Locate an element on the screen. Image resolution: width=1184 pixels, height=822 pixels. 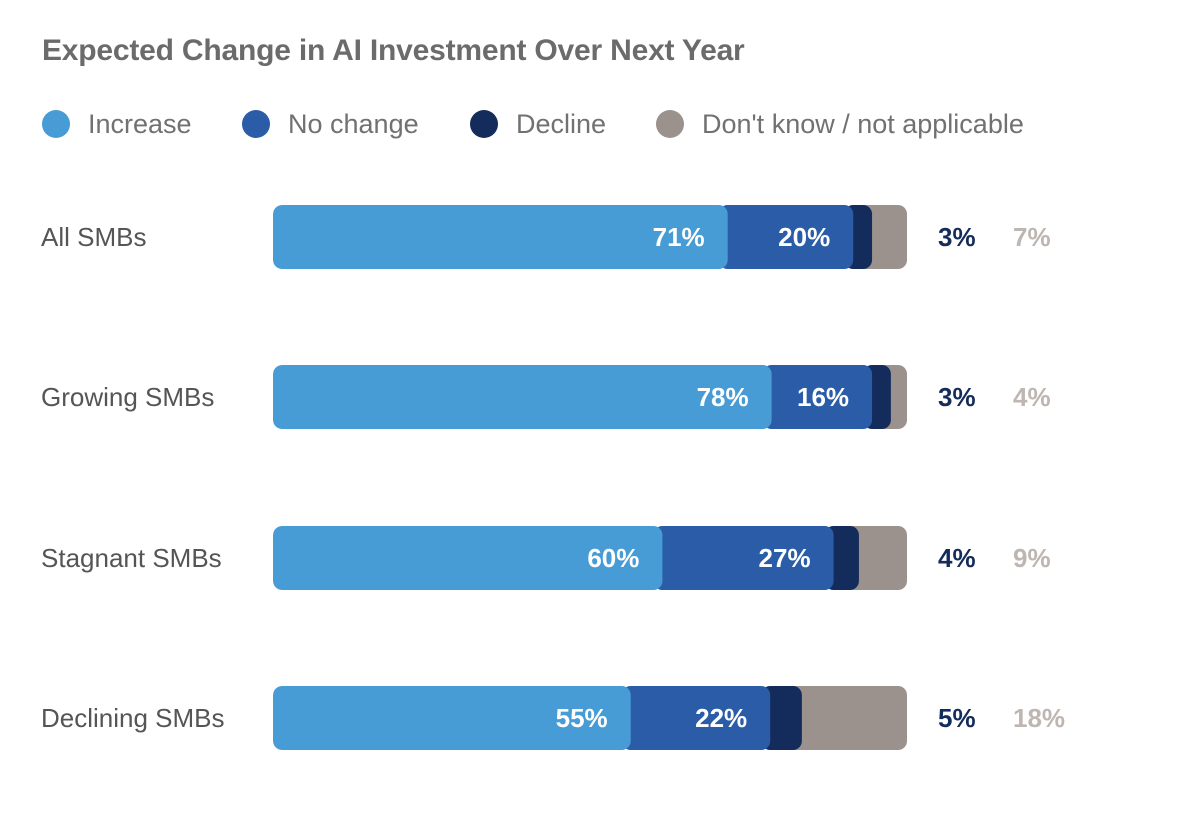
data-label-increase-declining-smbs: 55% is located at coordinates (582, 718).